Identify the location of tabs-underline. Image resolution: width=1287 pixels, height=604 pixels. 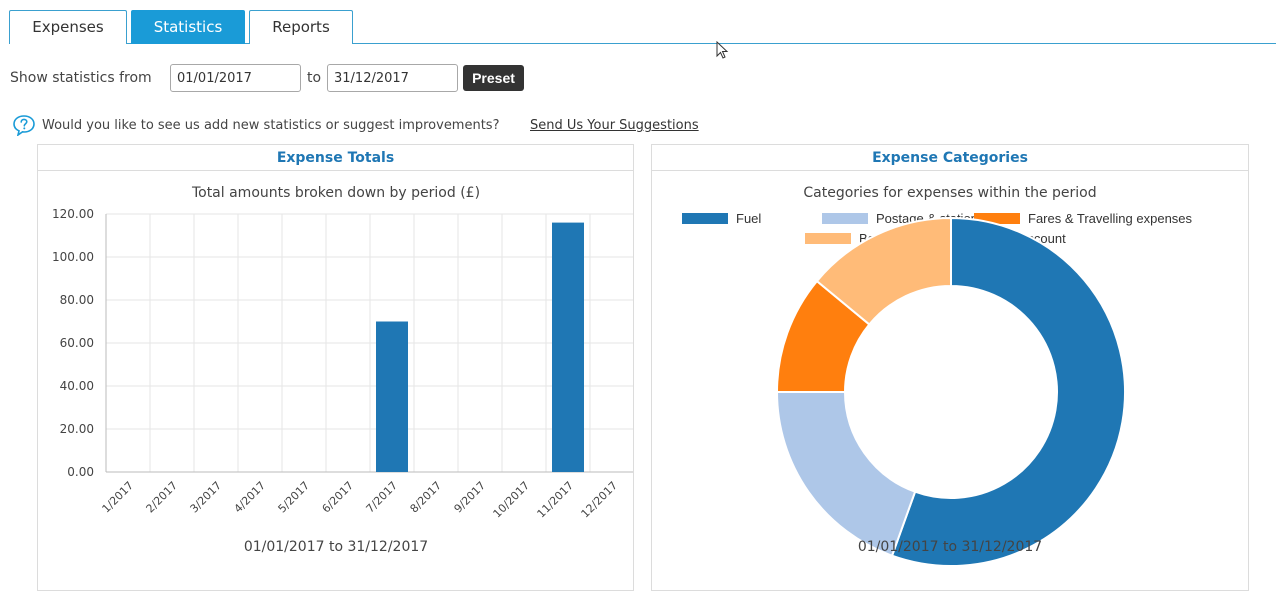
(642, 43).